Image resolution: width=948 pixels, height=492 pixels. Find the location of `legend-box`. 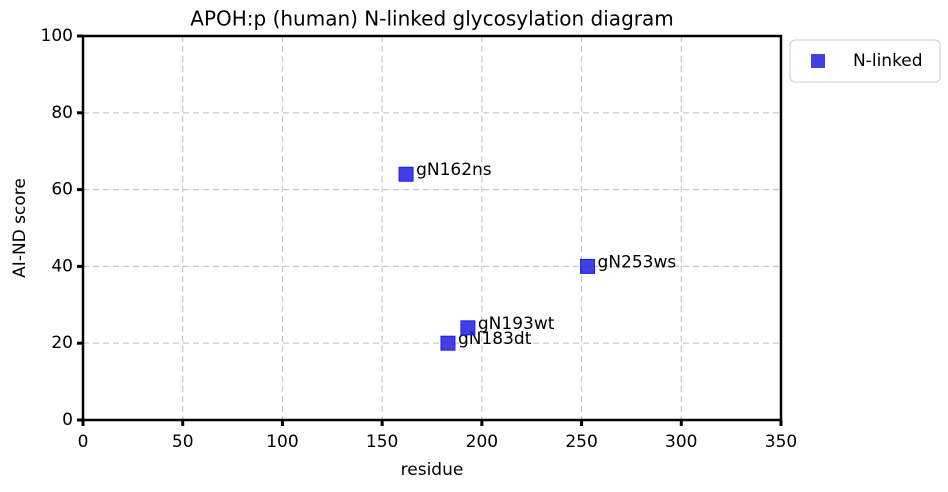

legend-box is located at coordinates (865, 61).